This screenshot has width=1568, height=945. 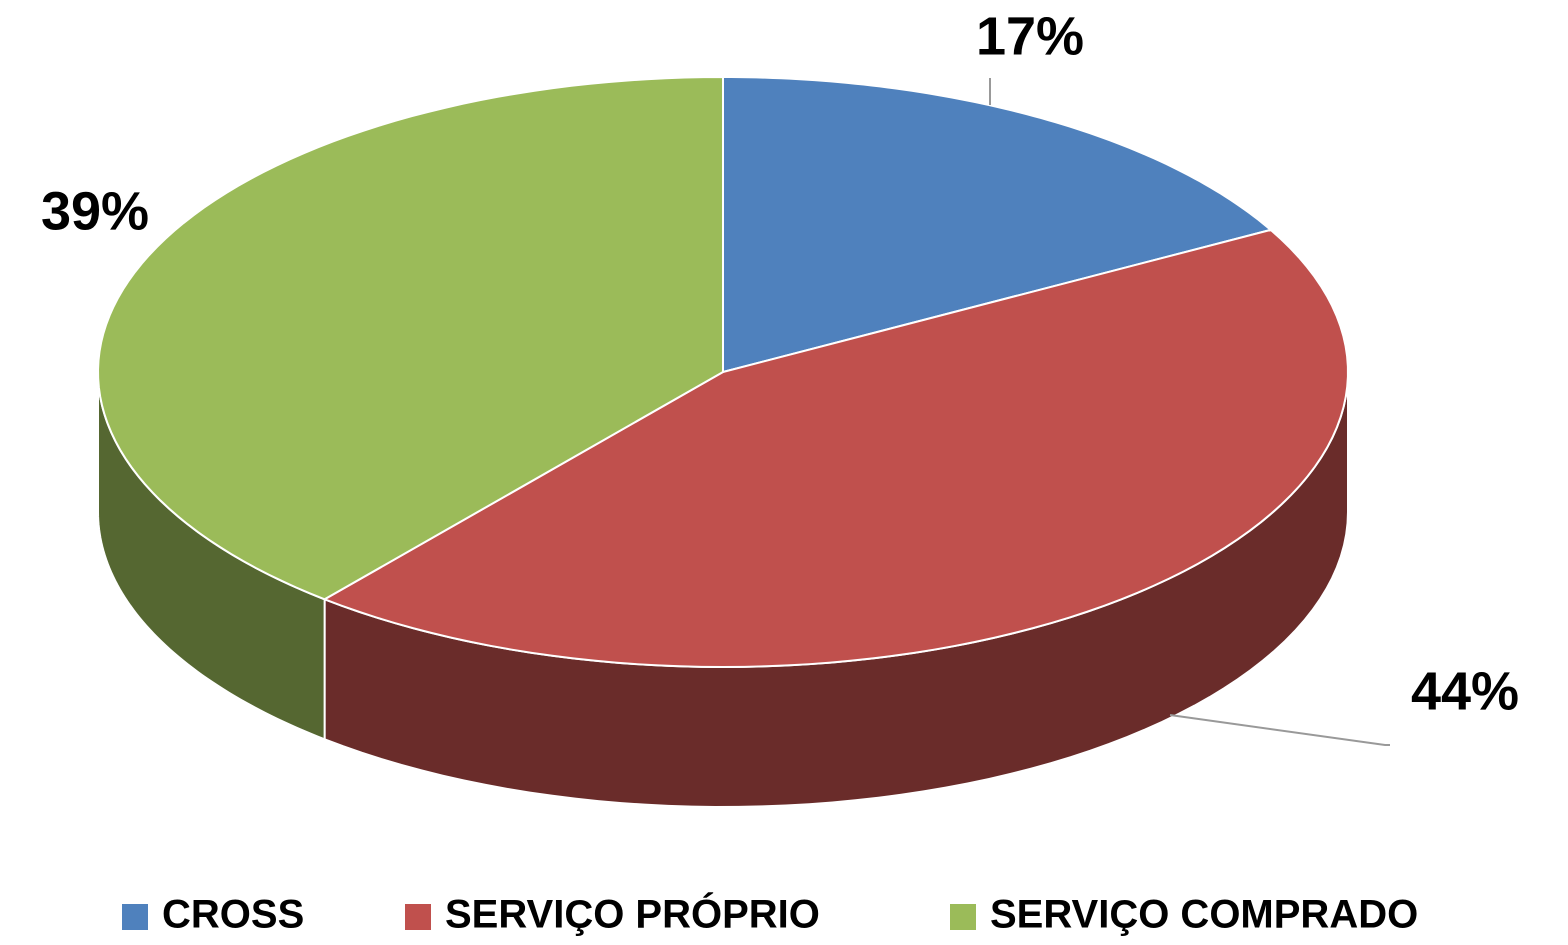 I want to click on leader-line, so click(x=1279, y=730).